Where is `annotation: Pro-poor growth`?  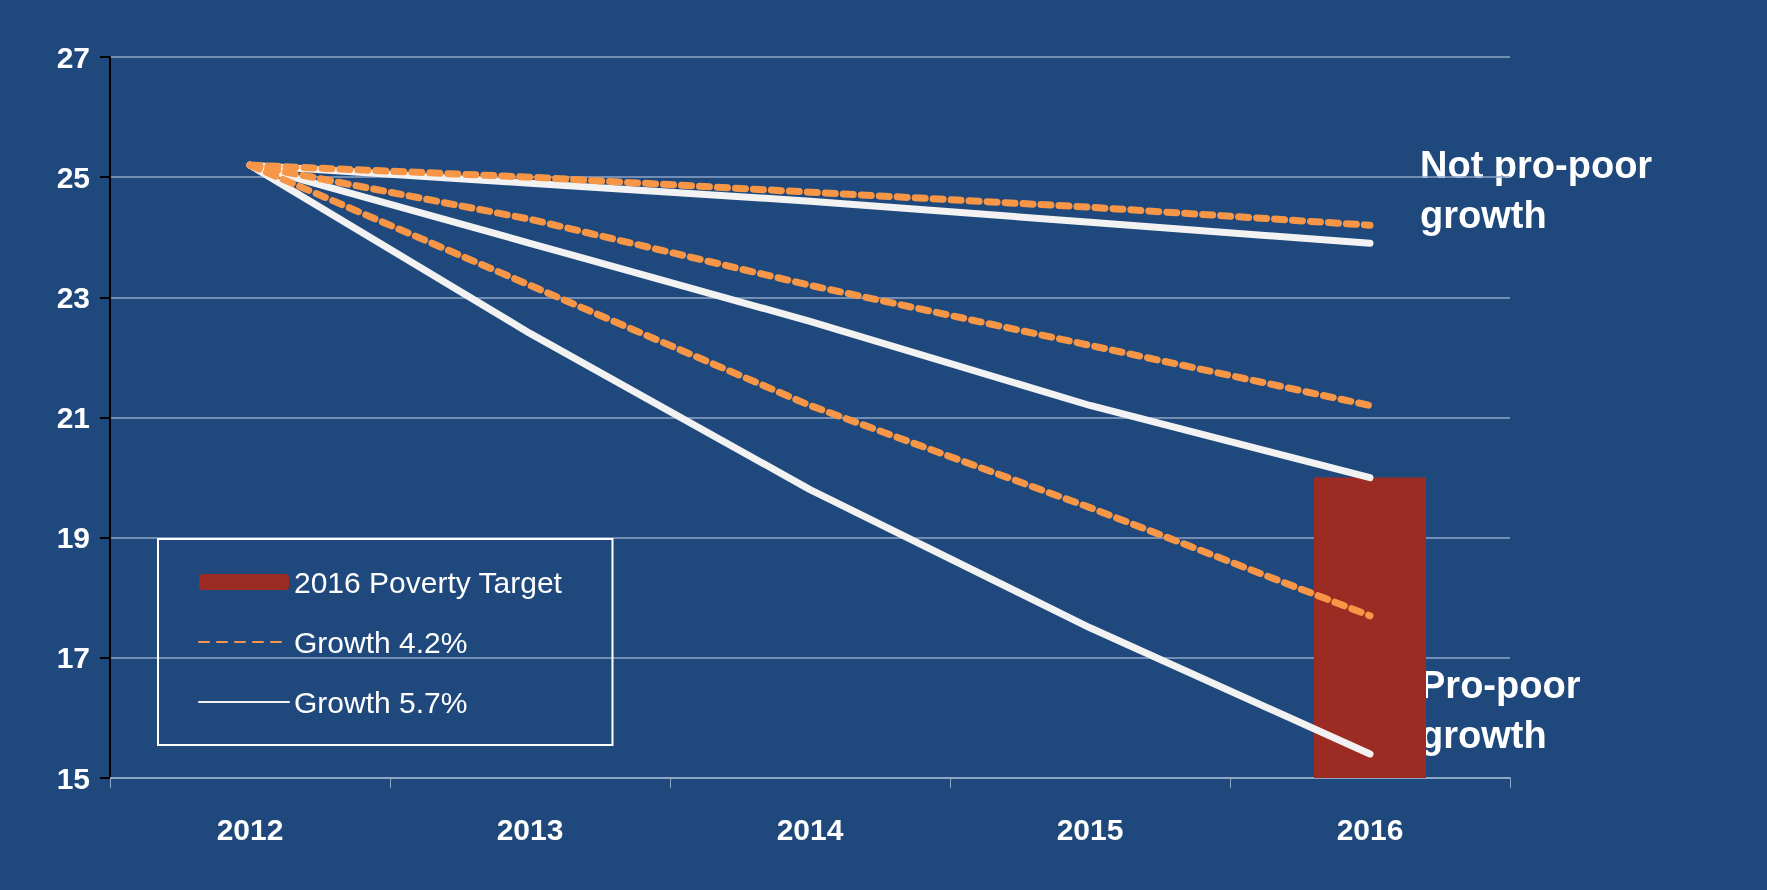
annotation: Pro-poor growth is located at coordinates (1505, 710).